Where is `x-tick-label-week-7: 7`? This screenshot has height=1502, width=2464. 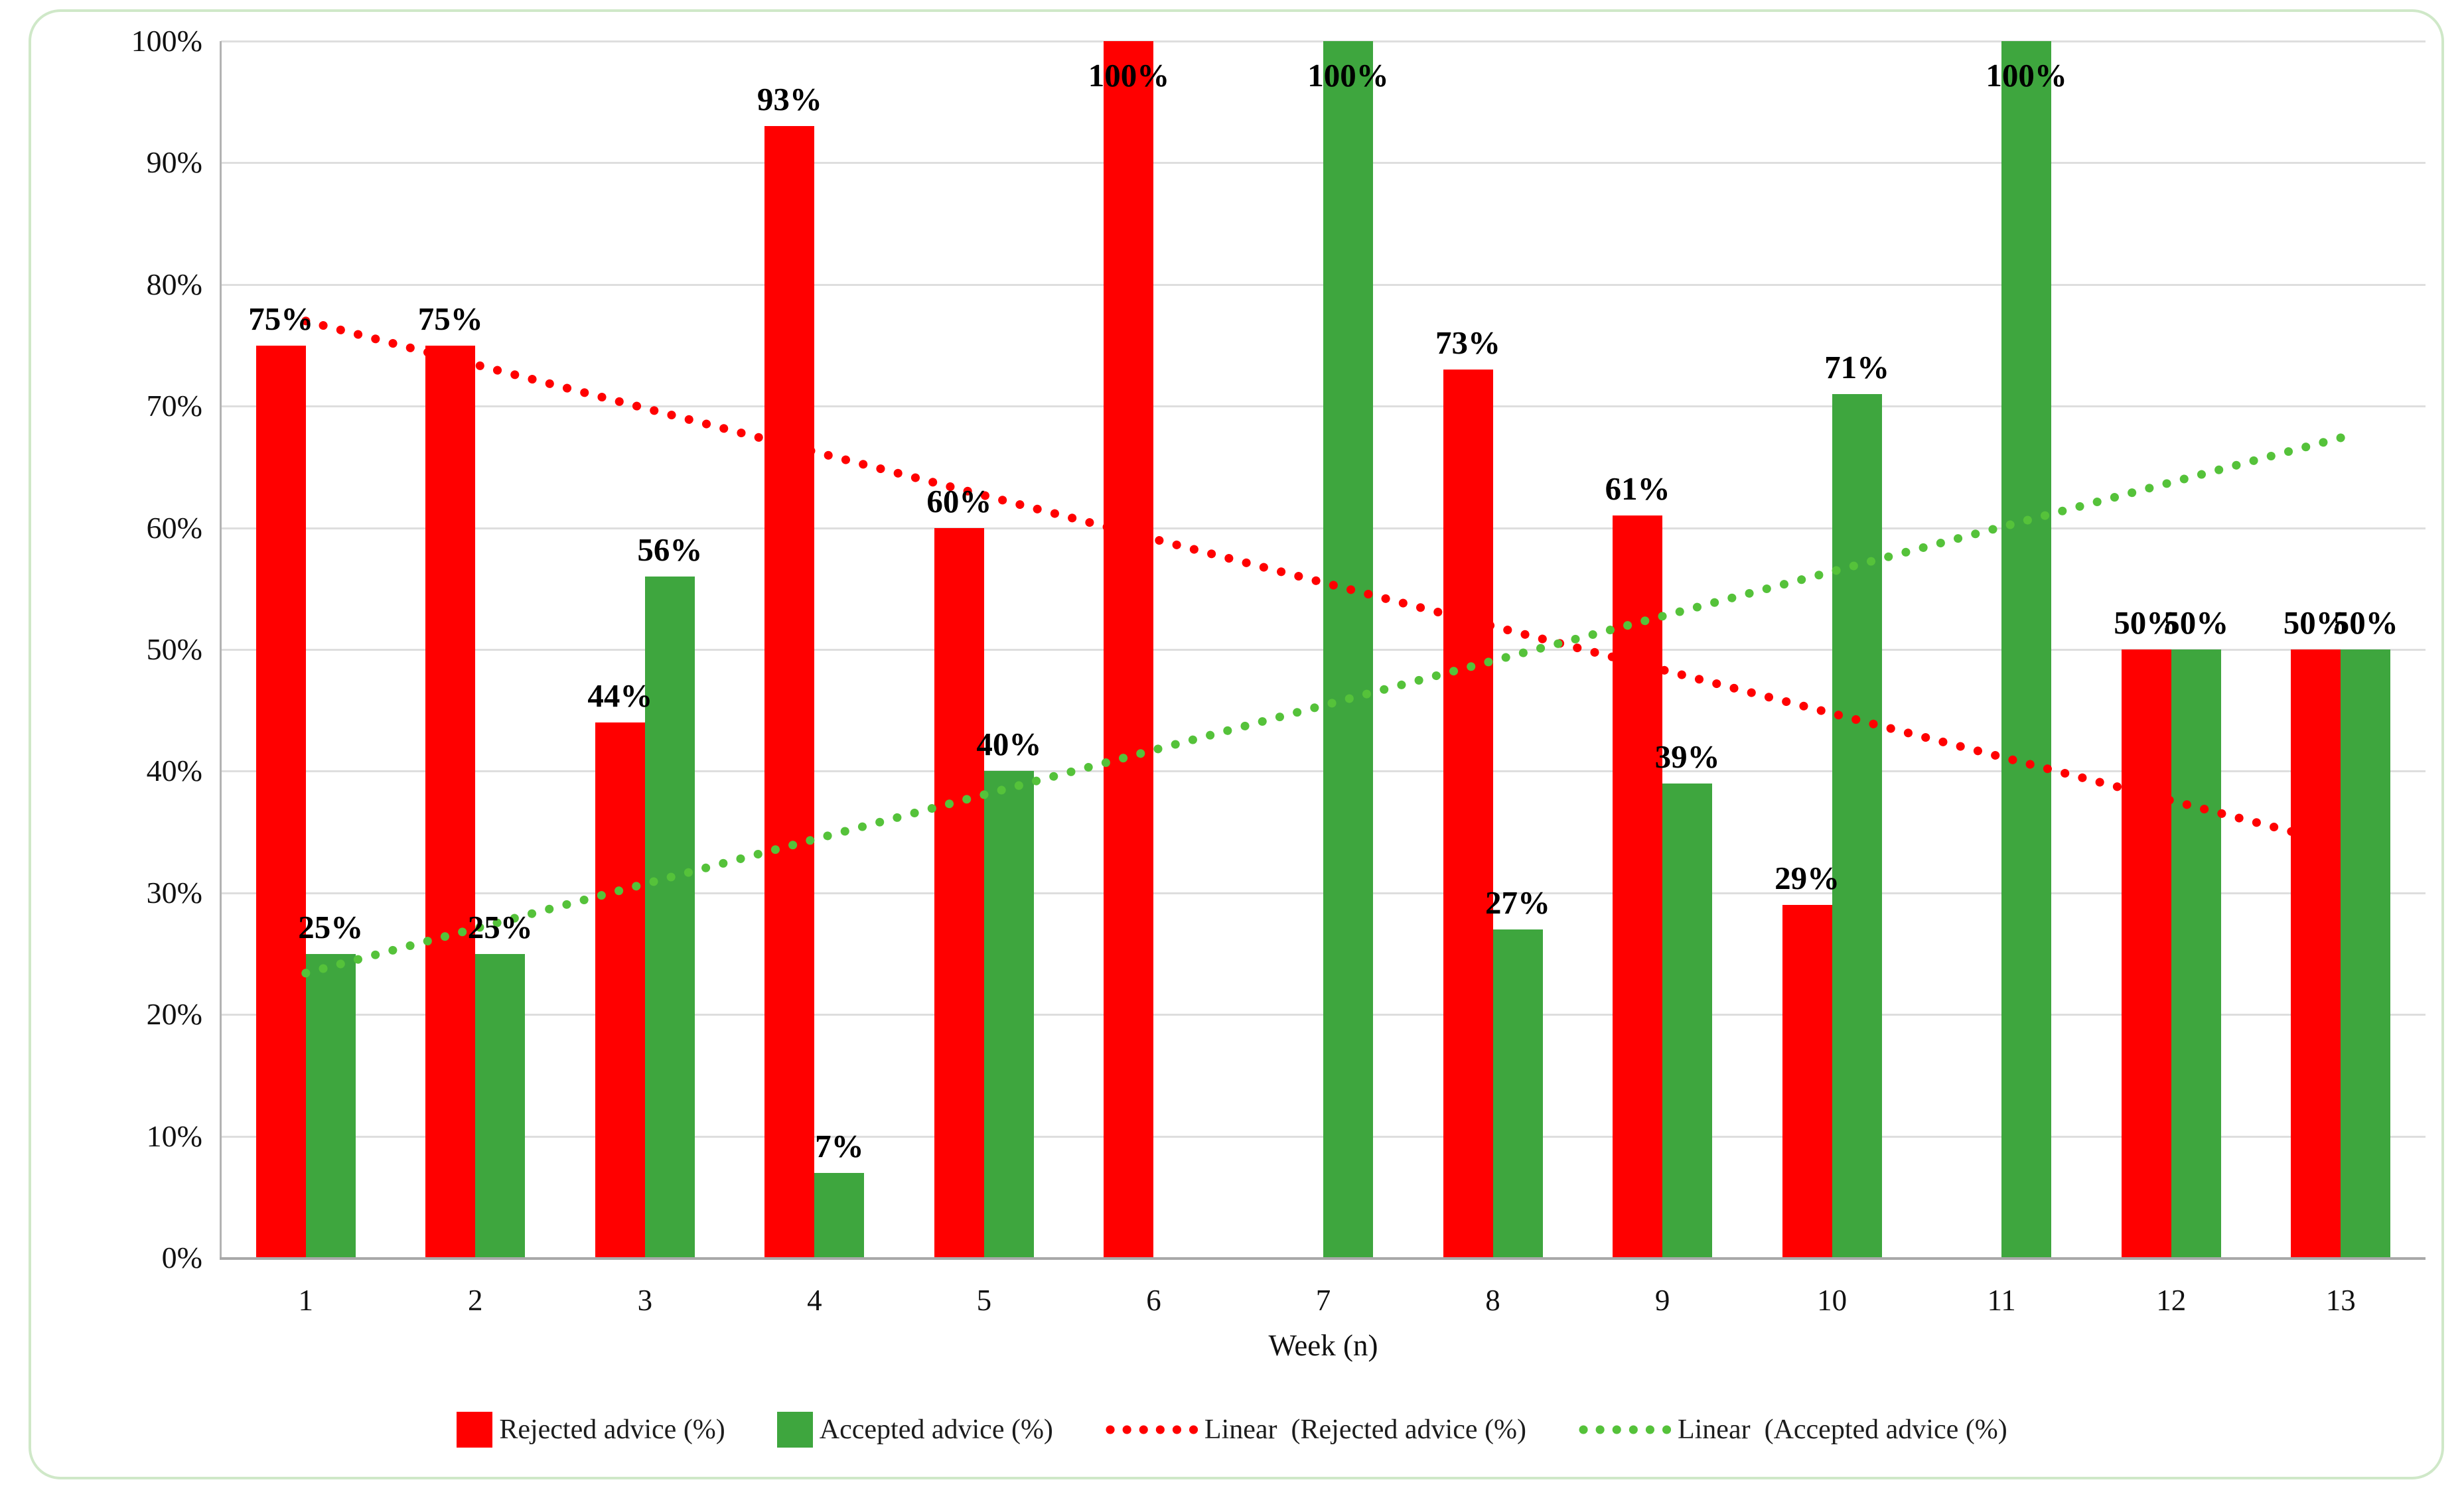 x-tick-label-week-7: 7 is located at coordinates (1323, 1301).